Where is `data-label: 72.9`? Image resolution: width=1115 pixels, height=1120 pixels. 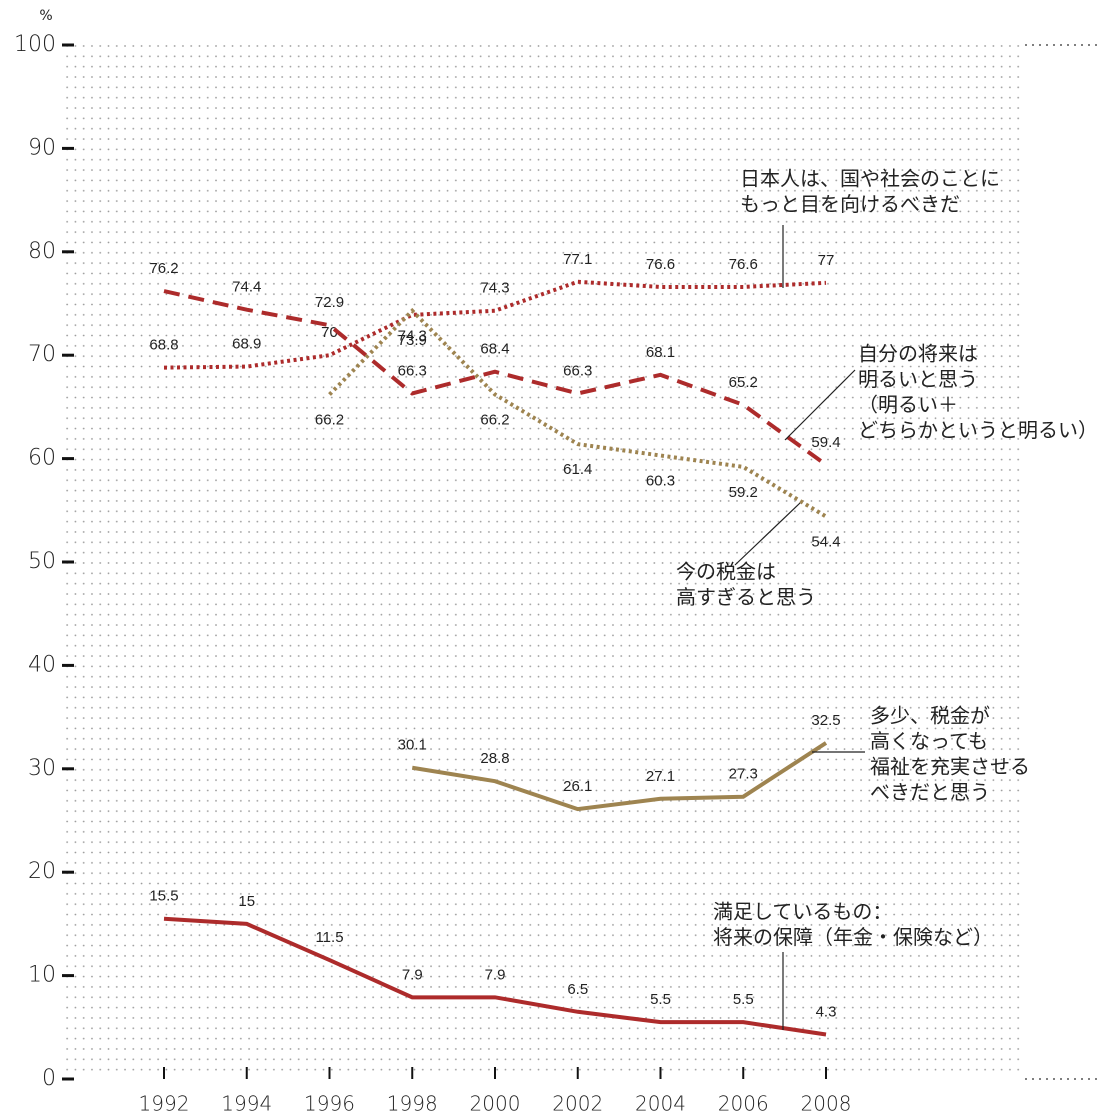
data-label: 72.9 is located at coordinates (329, 302).